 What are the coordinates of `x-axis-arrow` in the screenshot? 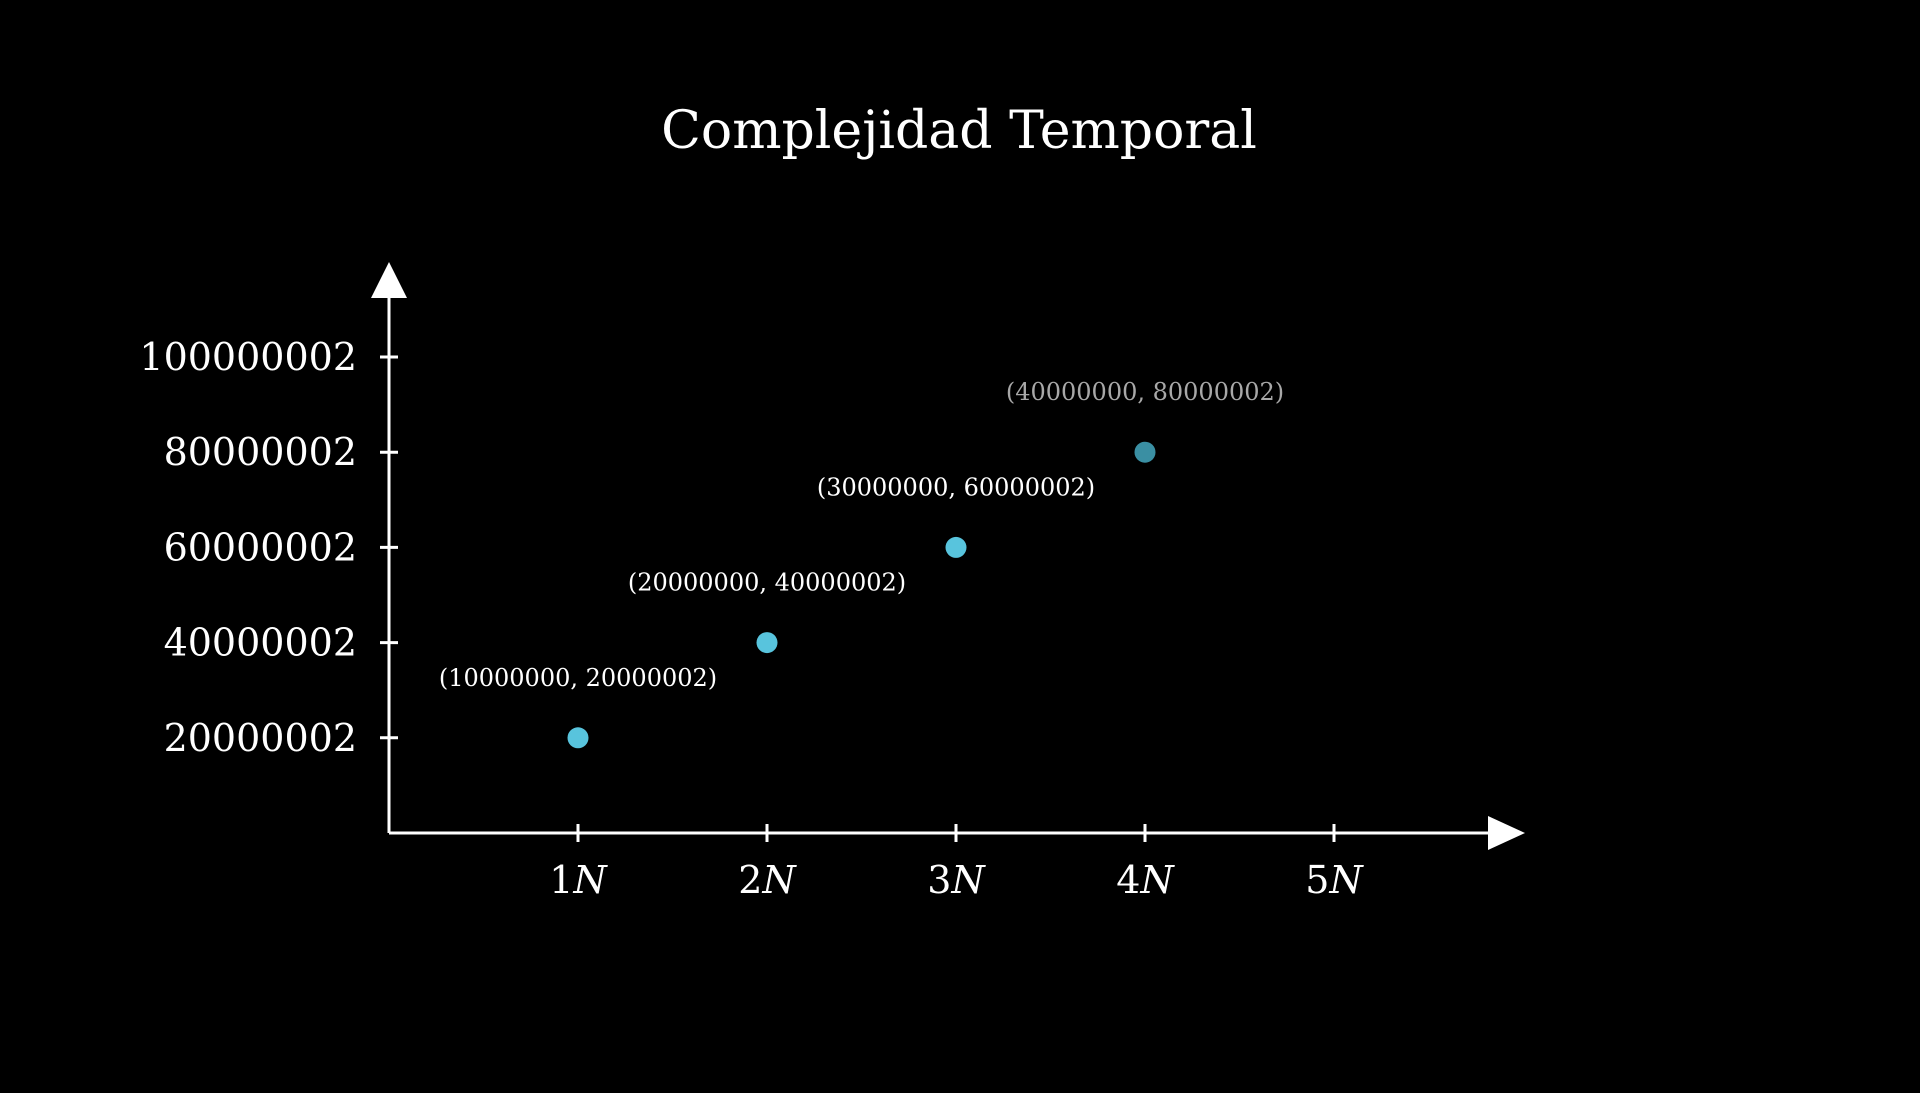 It's located at (1506, 833).